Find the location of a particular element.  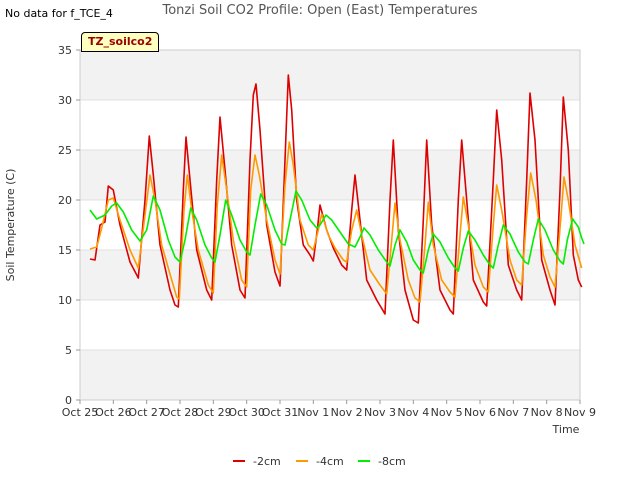

site-badge: TZ_soilco2 is located at coordinates (120, 42).